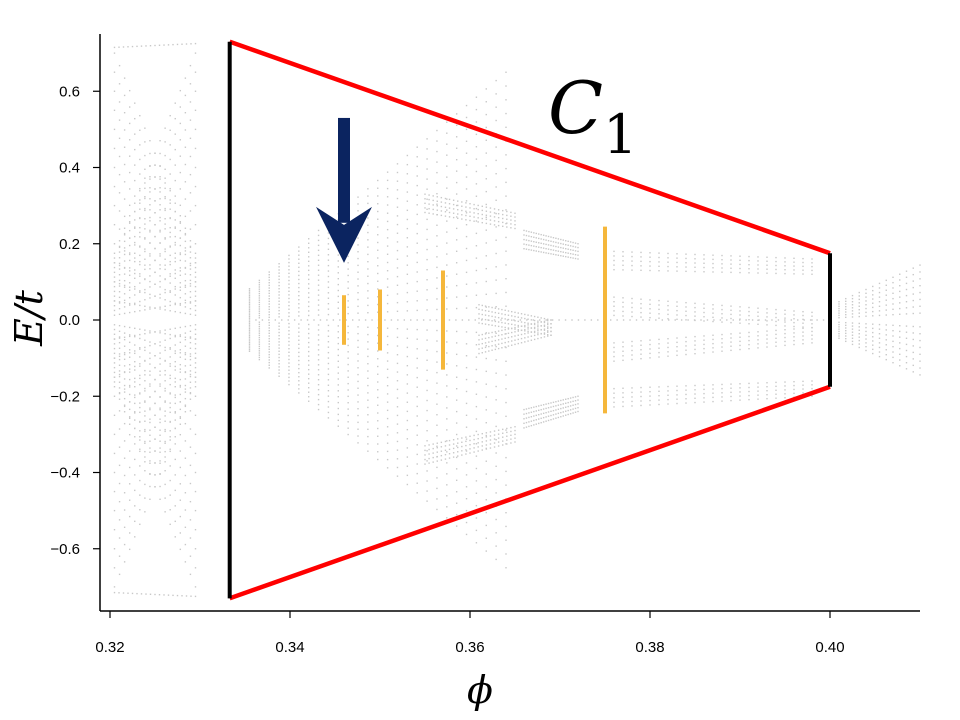  I want to click on region-label-sub: 1, so click(620, 134).